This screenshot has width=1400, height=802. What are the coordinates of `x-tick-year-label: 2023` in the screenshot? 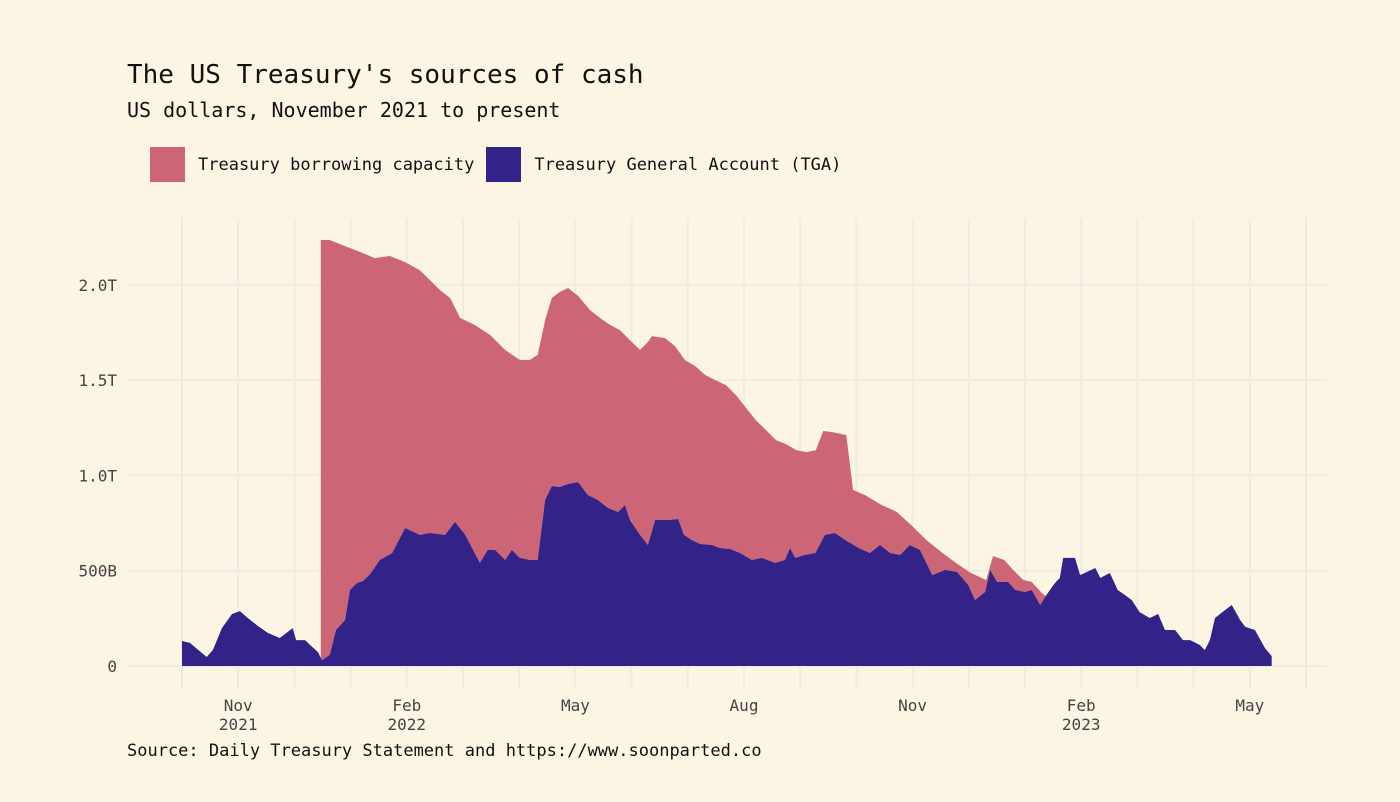 It's located at (1081, 724).